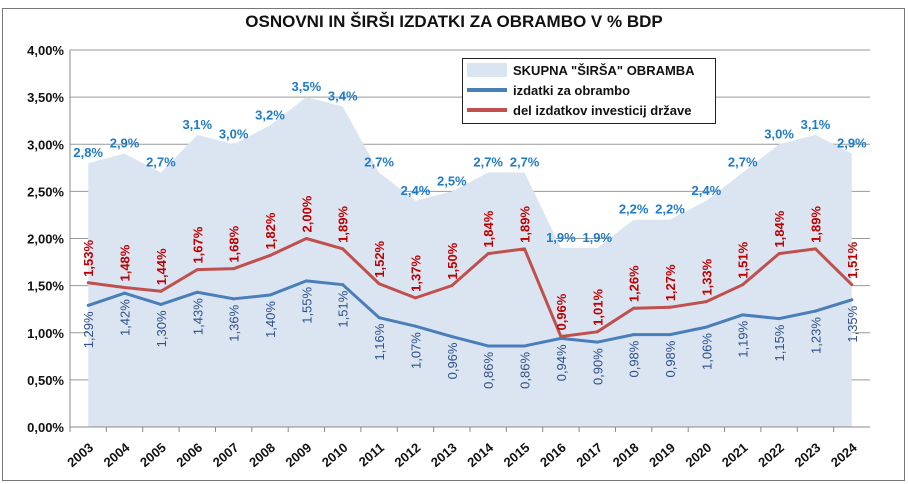 This screenshot has height=484, width=908. I want to click on y-tick-label: 4,00%, so click(45, 50).